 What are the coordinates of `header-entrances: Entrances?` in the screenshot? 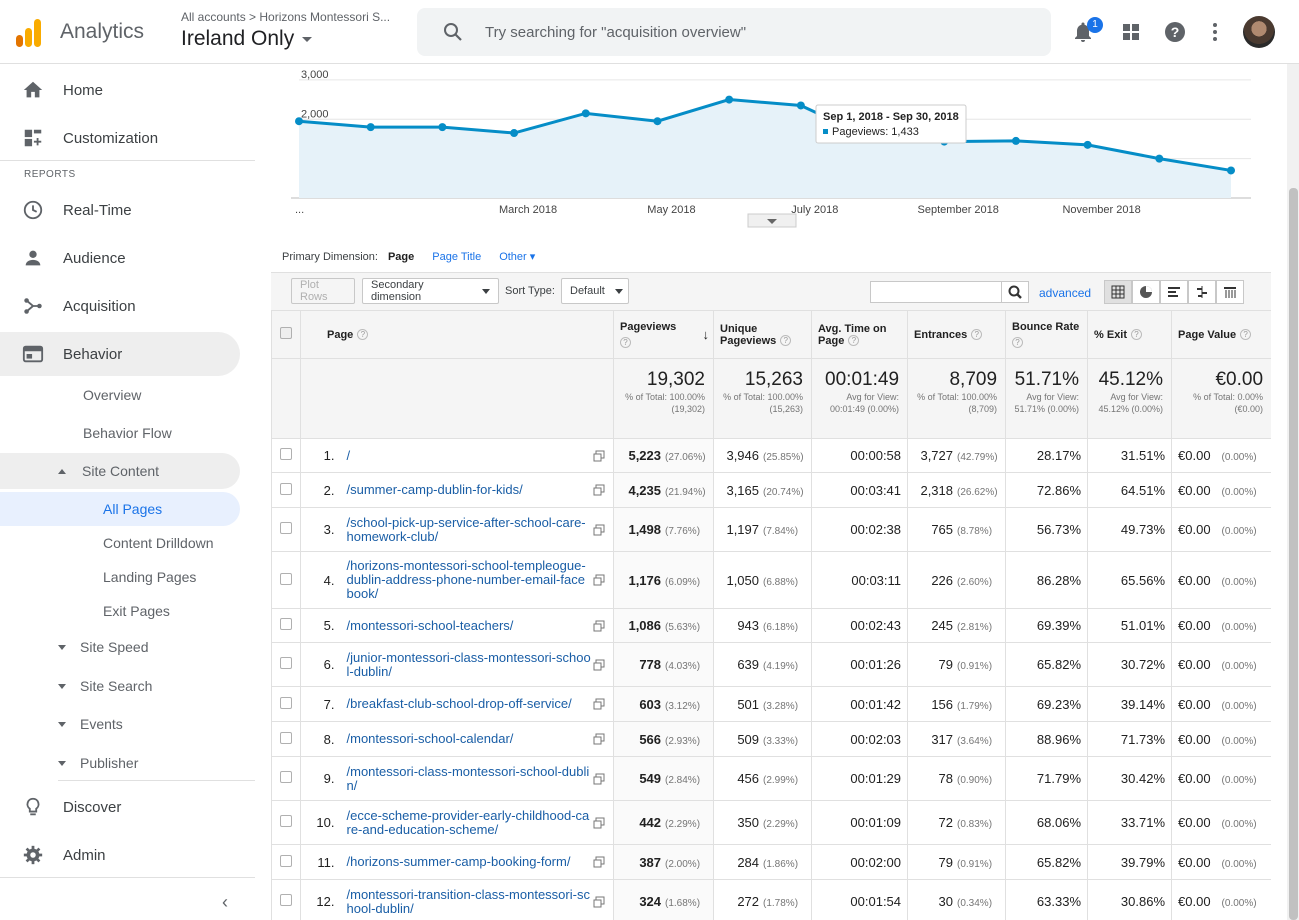 It's located at (957, 334).